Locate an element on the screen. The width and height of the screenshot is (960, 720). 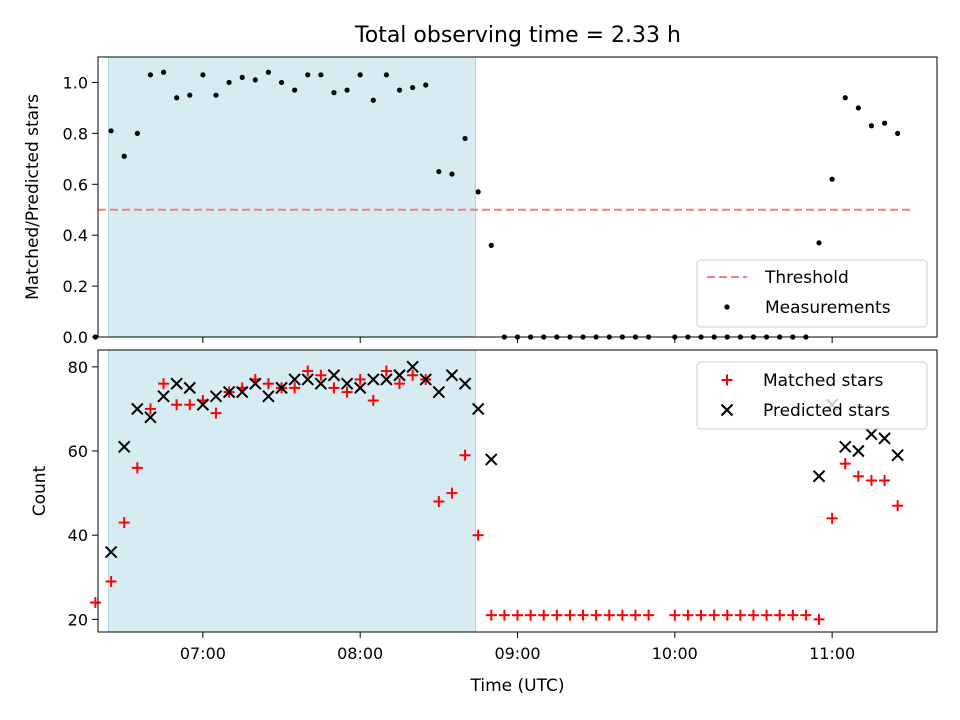
top-y-axis-label: Matched/Predicted stars is located at coordinates (33, 197).